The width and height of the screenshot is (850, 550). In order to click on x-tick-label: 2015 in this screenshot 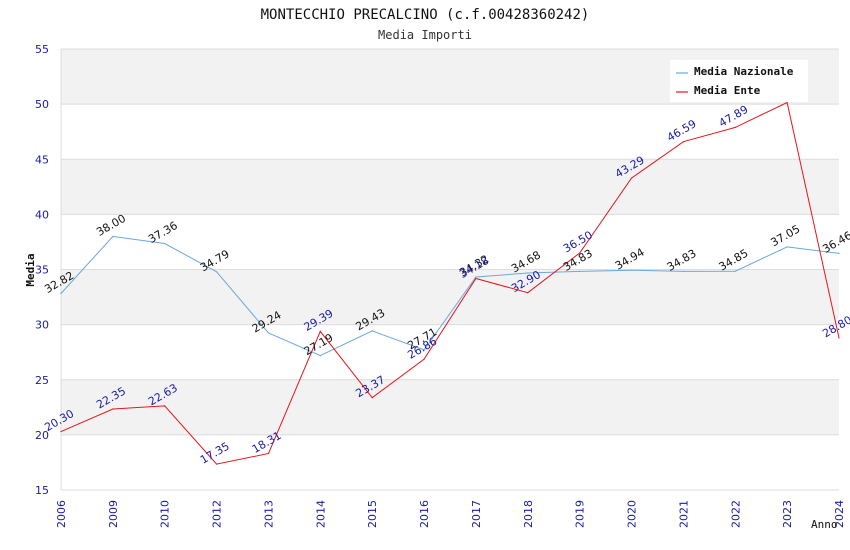, I will do `click(372, 514)`.